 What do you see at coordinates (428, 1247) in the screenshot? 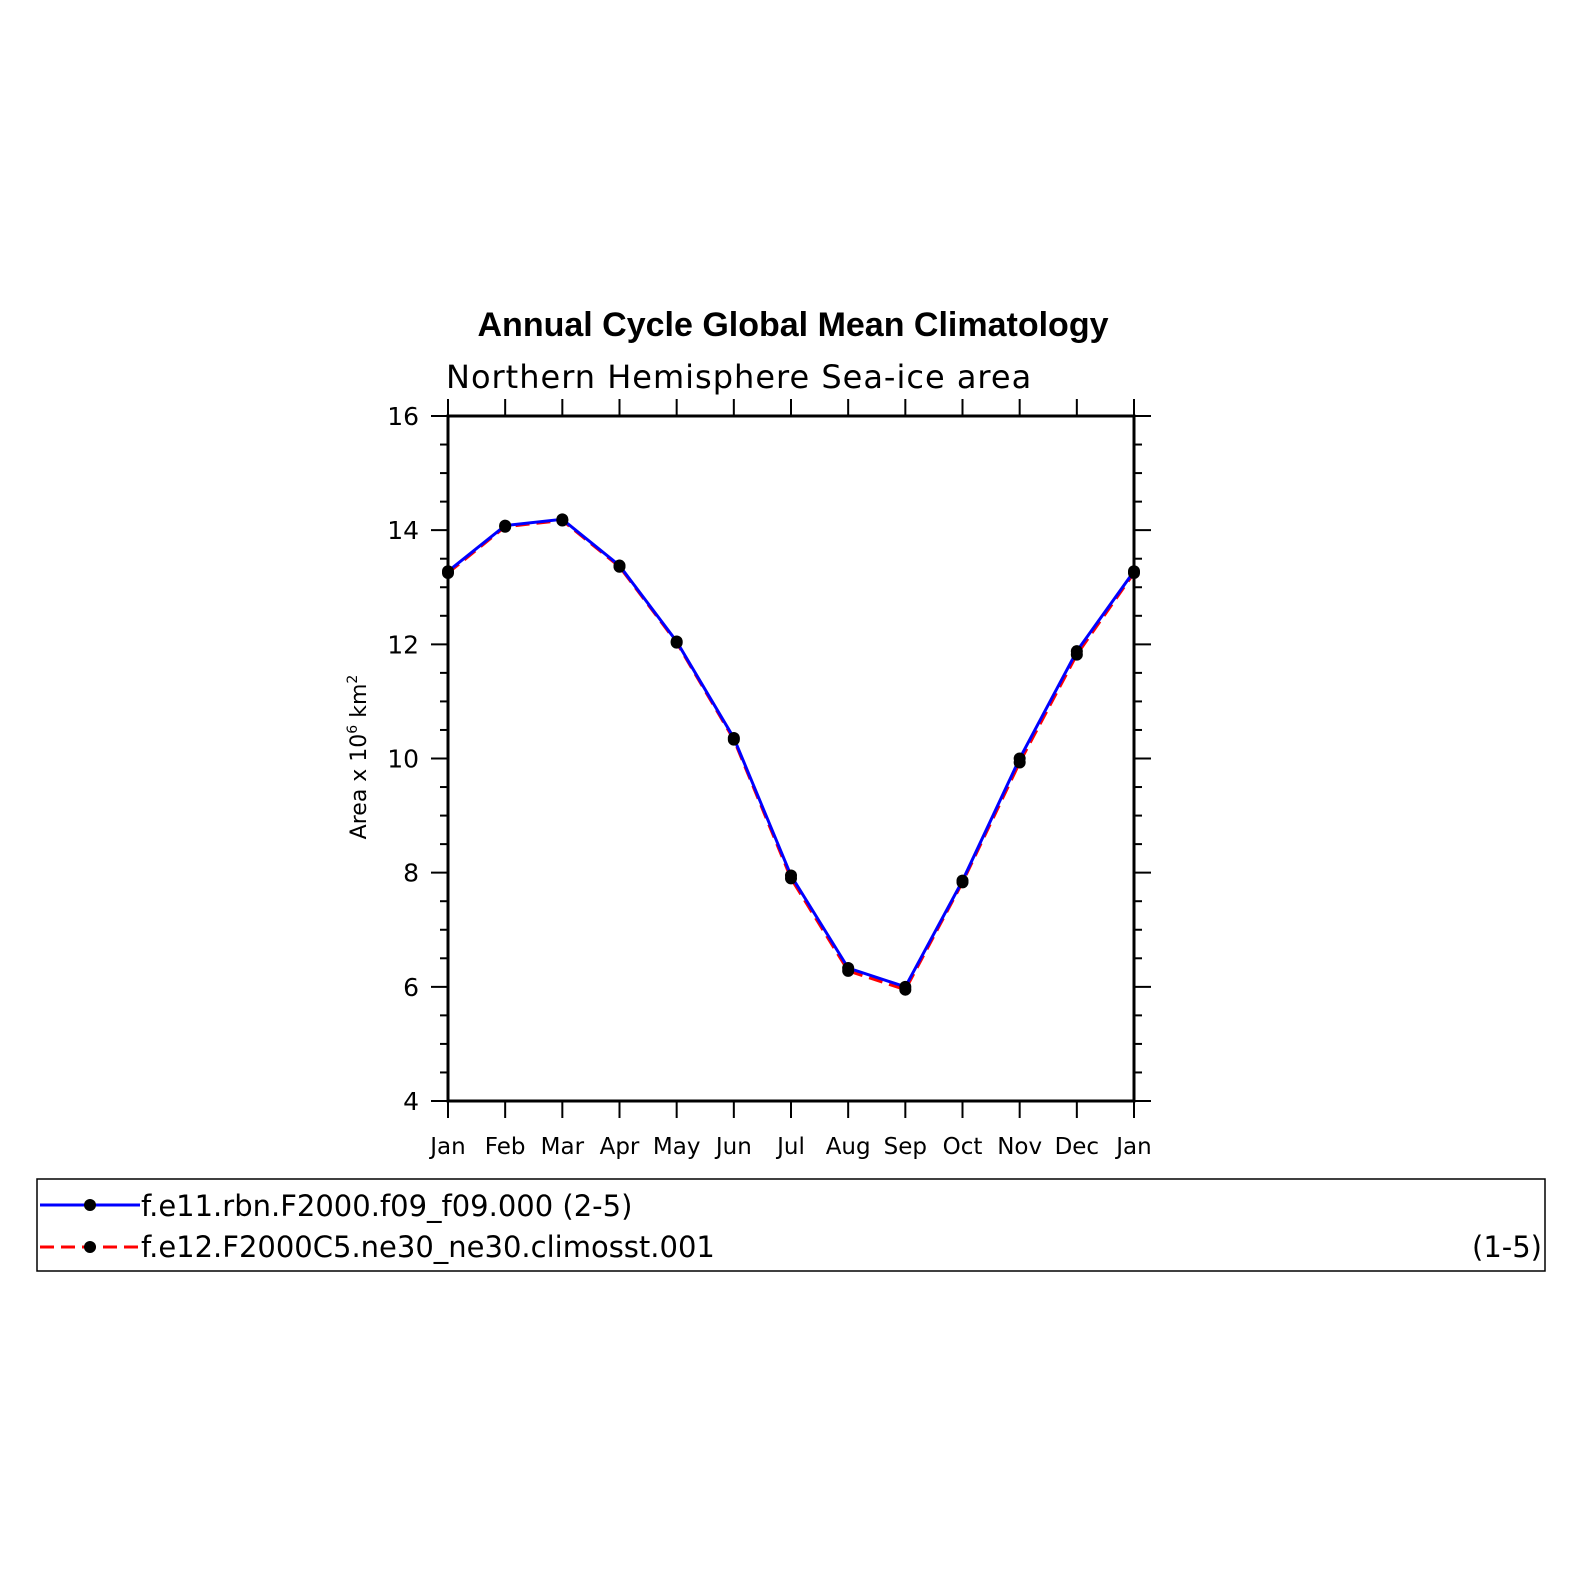
I see `legend-name-series-2: f.e12.F2000C5.ne30_ne30.climosst.001` at bounding box center [428, 1247].